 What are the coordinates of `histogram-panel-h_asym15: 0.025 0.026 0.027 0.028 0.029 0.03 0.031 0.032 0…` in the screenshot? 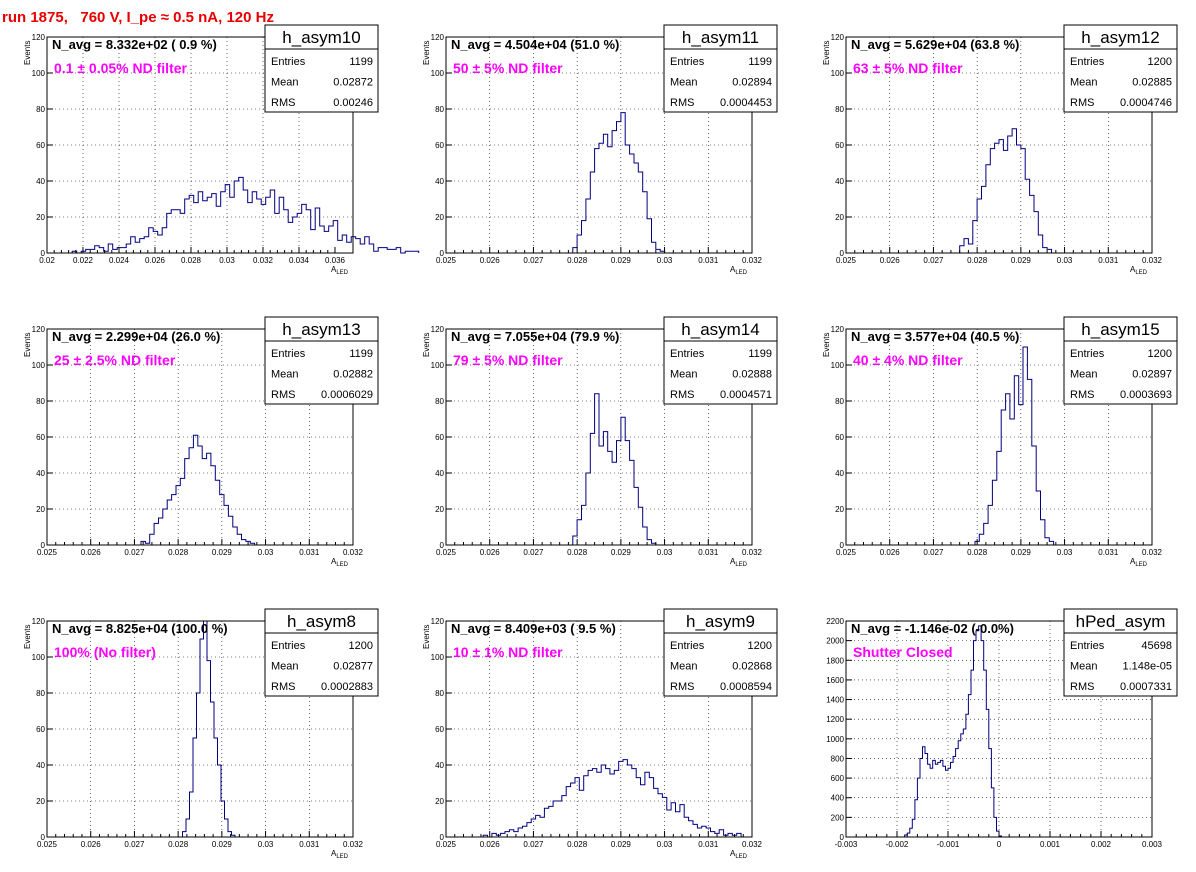 It's located at (1000, 442).